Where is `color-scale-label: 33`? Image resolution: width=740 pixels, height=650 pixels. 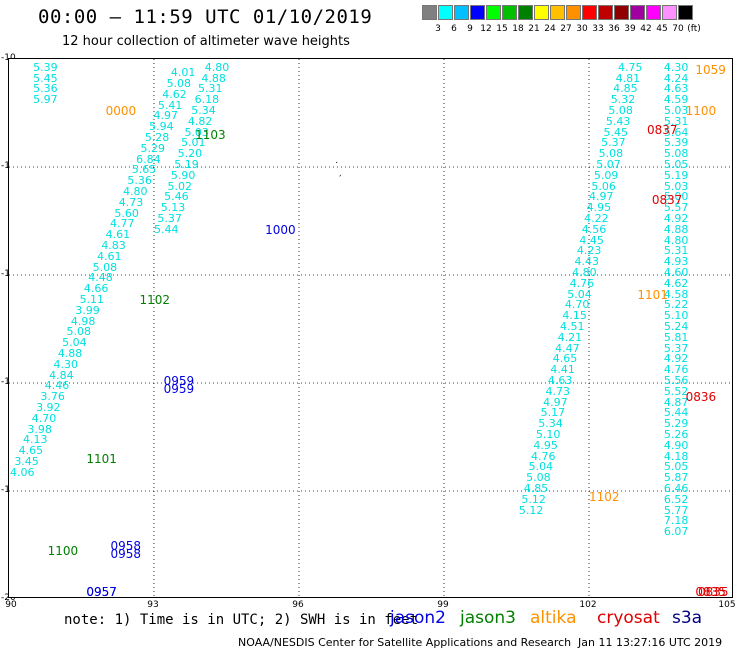 color-scale-label: 33 is located at coordinates (598, 29).